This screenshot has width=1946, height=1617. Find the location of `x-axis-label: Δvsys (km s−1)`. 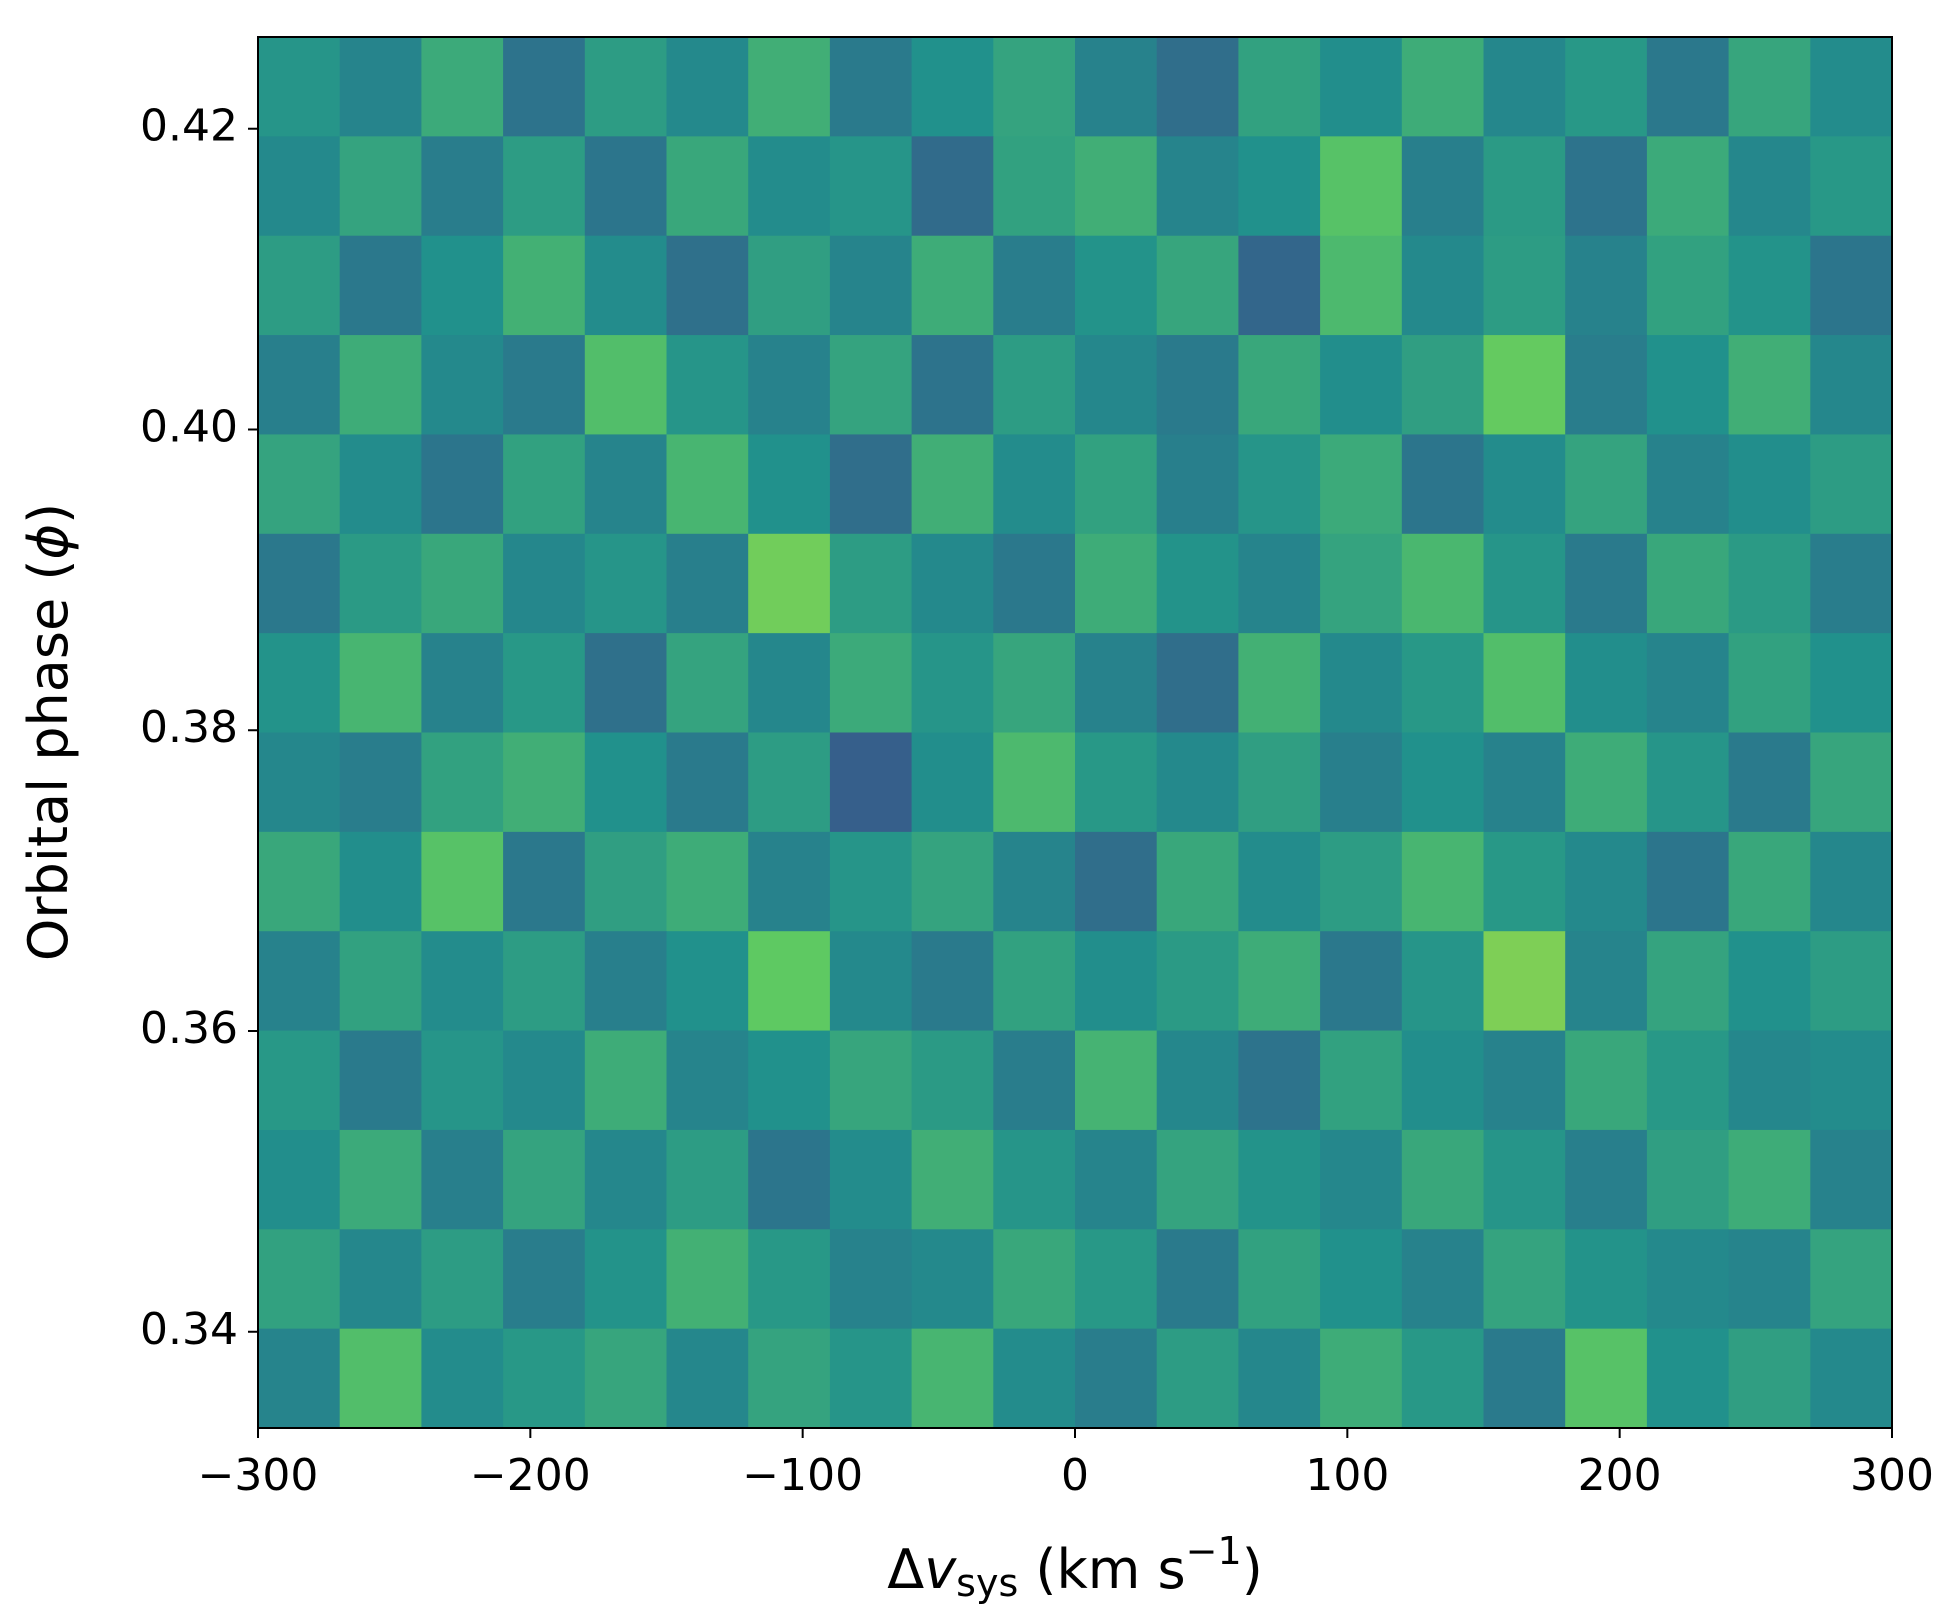

x-axis-label: Δvsys (km s−1) is located at coordinates (1075, 1567).